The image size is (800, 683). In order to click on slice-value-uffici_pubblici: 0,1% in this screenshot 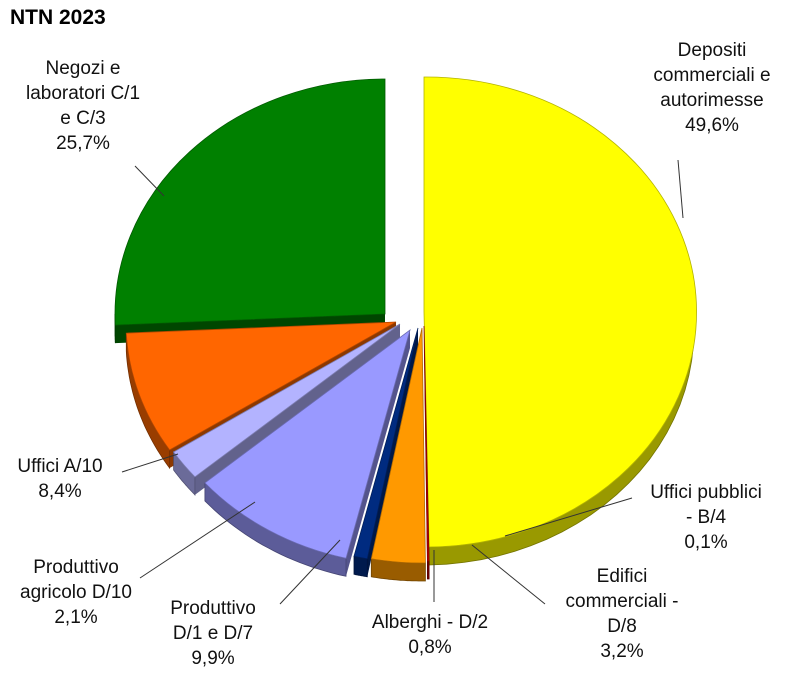, I will do `click(705, 542)`.